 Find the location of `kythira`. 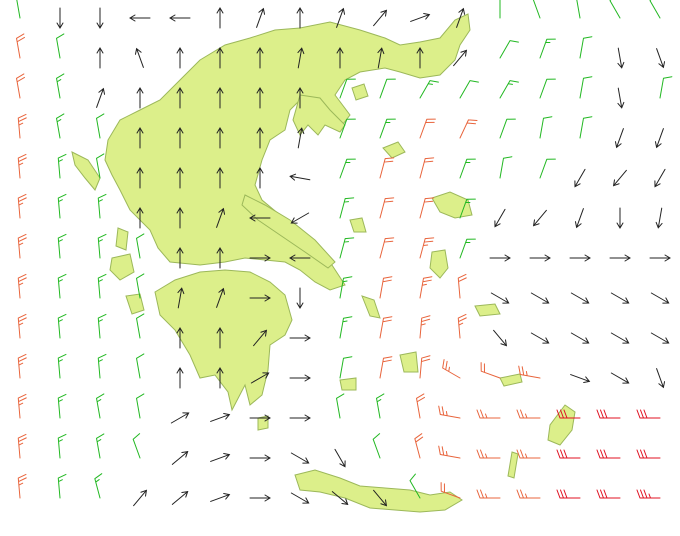

kythira is located at coordinates (263, 423).